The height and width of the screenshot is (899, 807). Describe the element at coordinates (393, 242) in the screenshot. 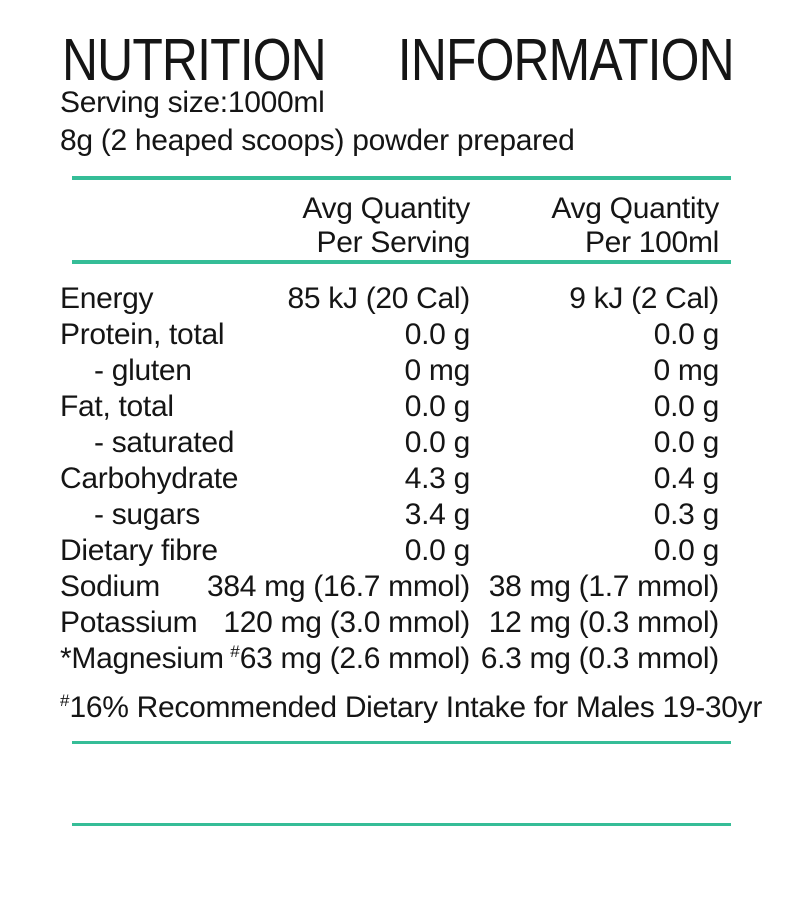

I see `column-header-line: Per Serving` at that location.